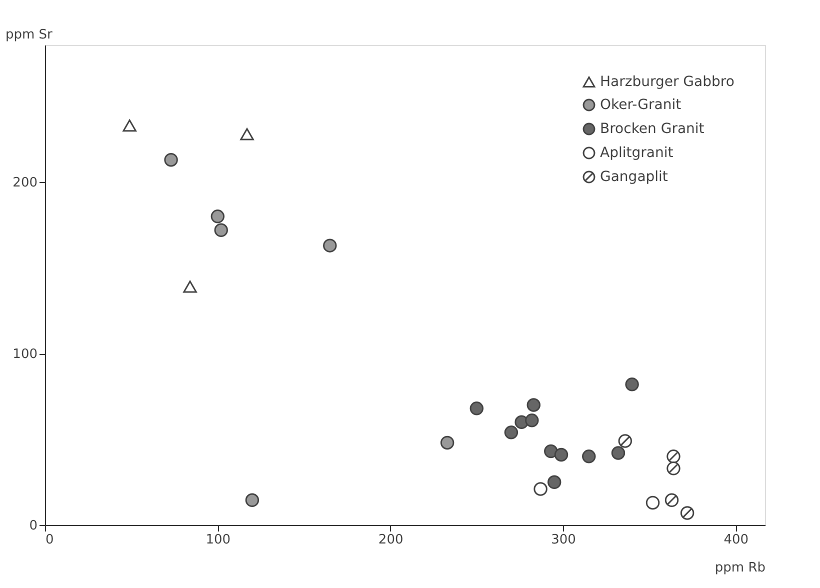  I want to click on legend-label: Oker-Granit, so click(641, 105).